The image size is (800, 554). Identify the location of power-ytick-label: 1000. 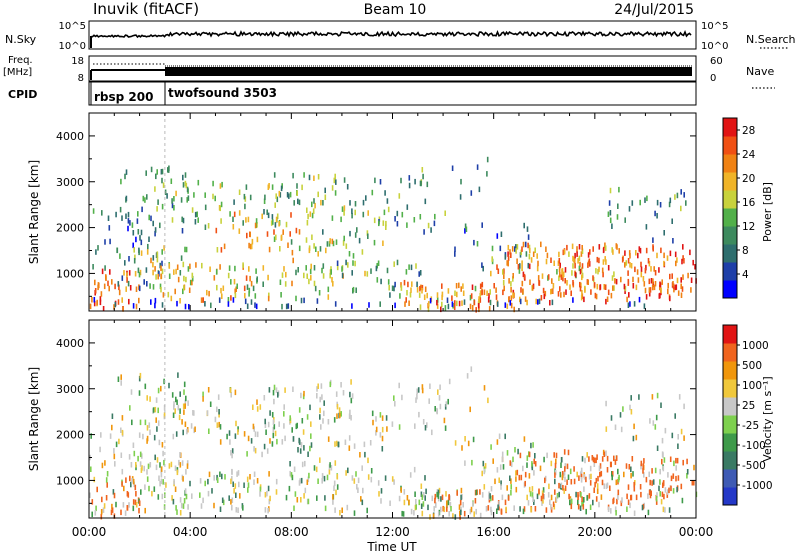
(70, 273).